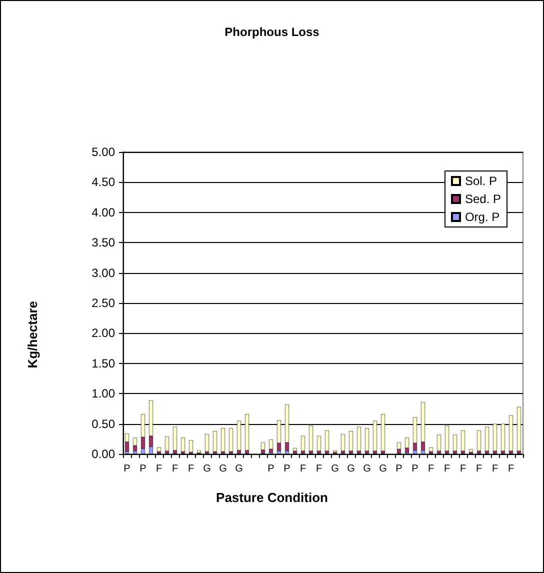 The height and width of the screenshot is (573, 544). What do you see at coordinates (32, 334) in the screenshot?
I see `y-axis-title: Kg/hectare` at bounding box center [32, 334].